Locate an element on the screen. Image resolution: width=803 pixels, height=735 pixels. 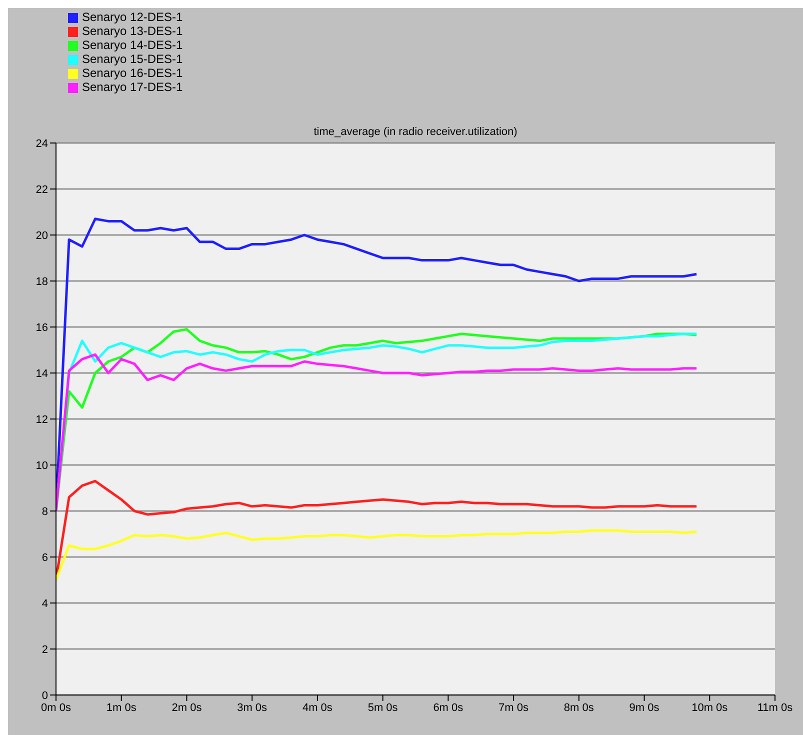
y-tick-label: 14 is located at coordinates (42, 374).